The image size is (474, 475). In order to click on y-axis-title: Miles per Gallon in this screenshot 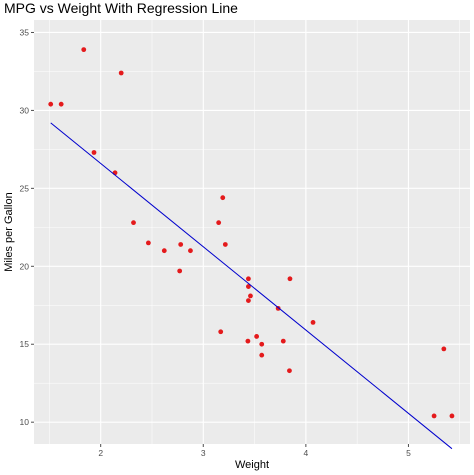, I will do `click(9, 231)`.